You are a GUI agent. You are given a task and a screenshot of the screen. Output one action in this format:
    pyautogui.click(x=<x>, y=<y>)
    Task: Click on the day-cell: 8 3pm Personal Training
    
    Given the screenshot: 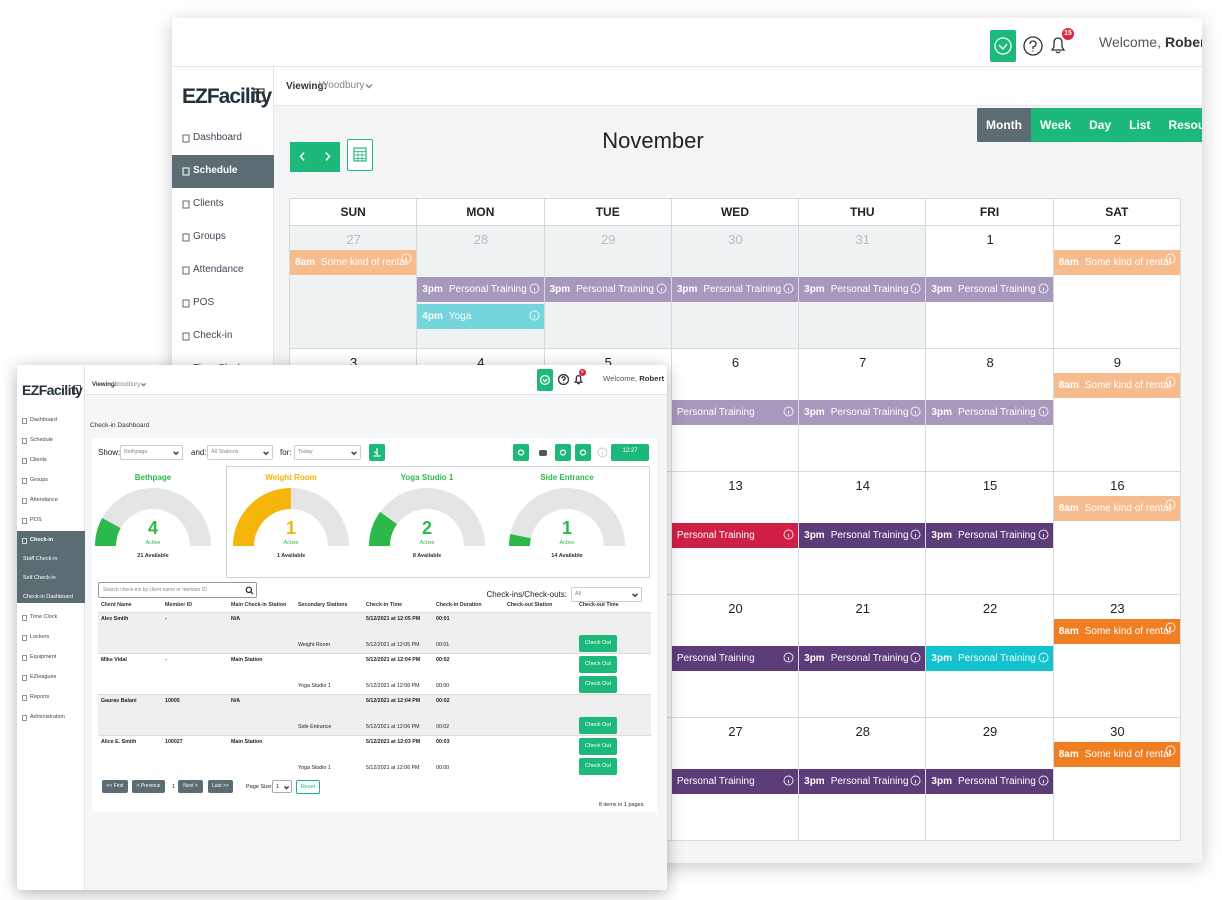 What is the action you would take?
    pyautogui.click(x=990, y=410)
    